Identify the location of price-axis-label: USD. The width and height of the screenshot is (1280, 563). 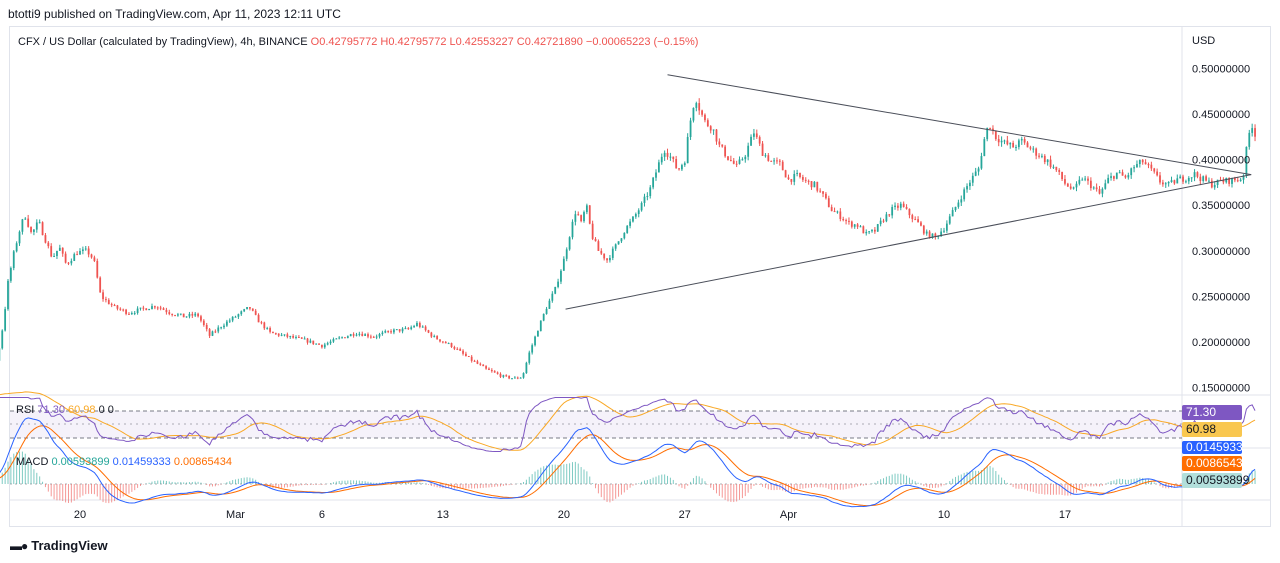
(1203, 41).